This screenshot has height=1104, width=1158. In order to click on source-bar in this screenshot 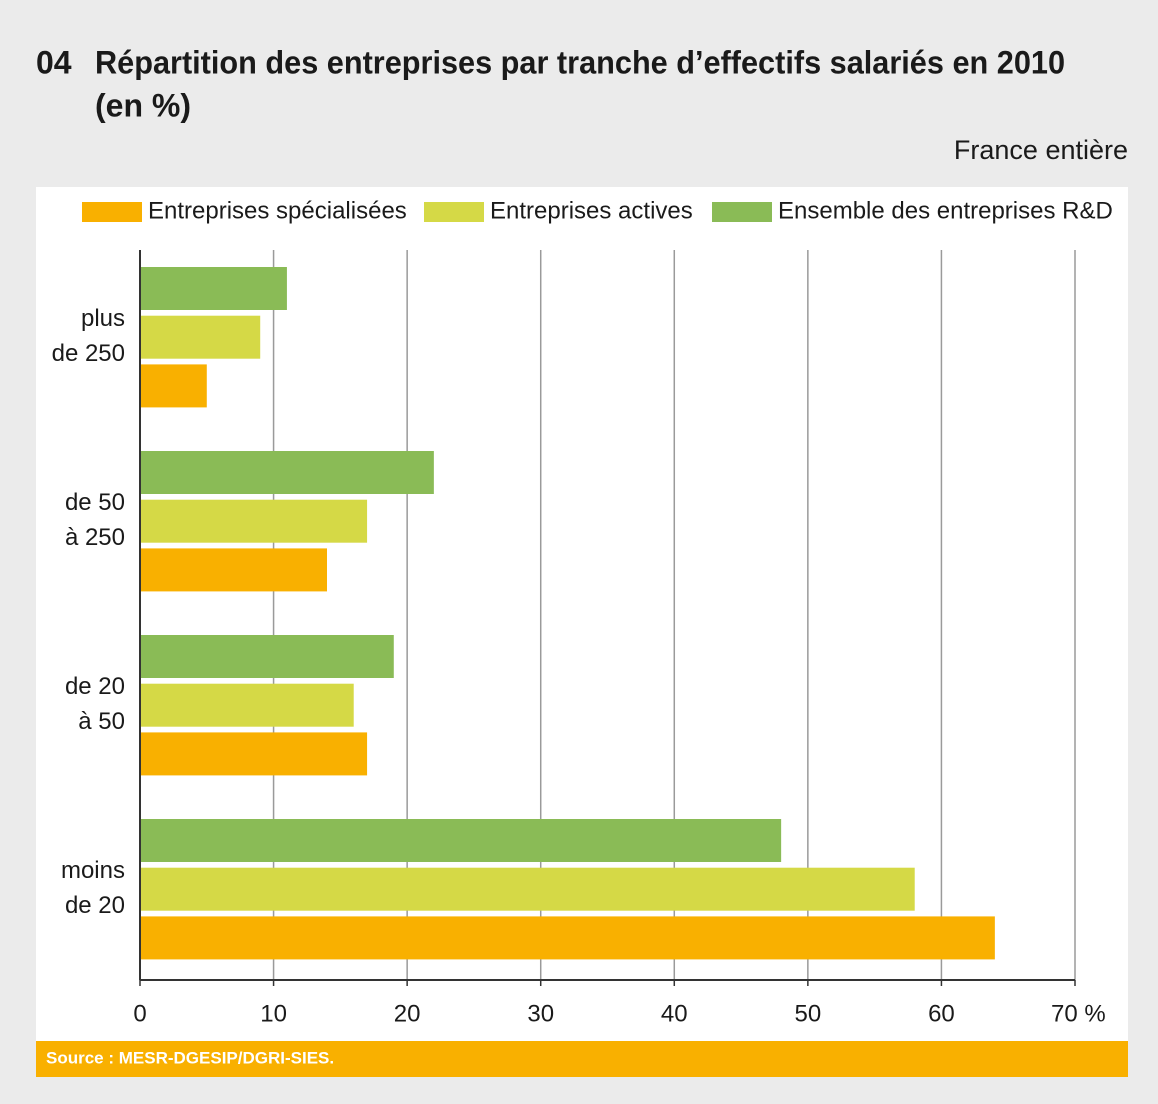, I will do `click(582, 1059)`.